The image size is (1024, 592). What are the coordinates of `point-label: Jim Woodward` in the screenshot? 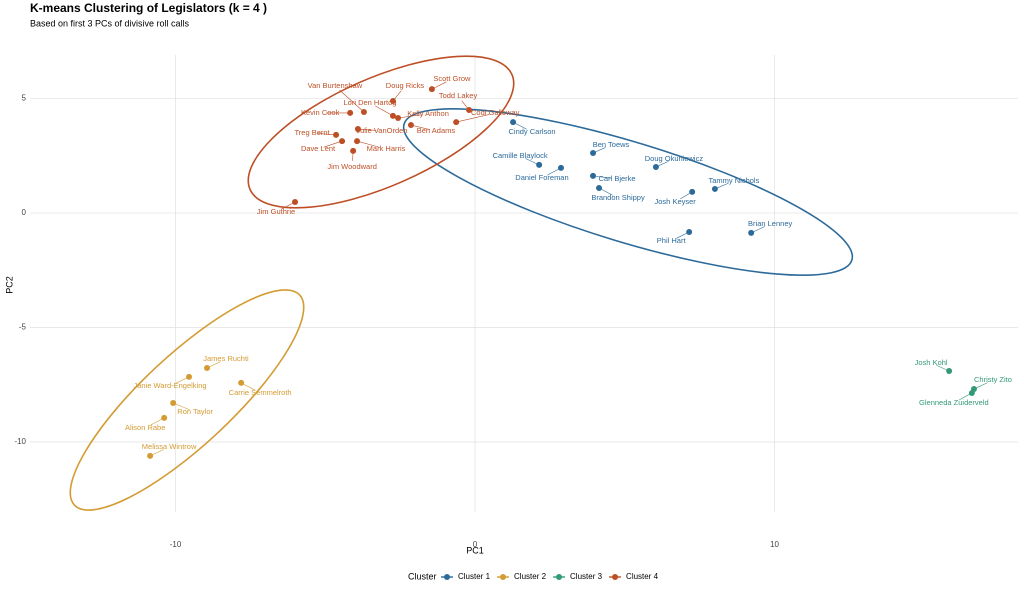 It's located at (351, 166).